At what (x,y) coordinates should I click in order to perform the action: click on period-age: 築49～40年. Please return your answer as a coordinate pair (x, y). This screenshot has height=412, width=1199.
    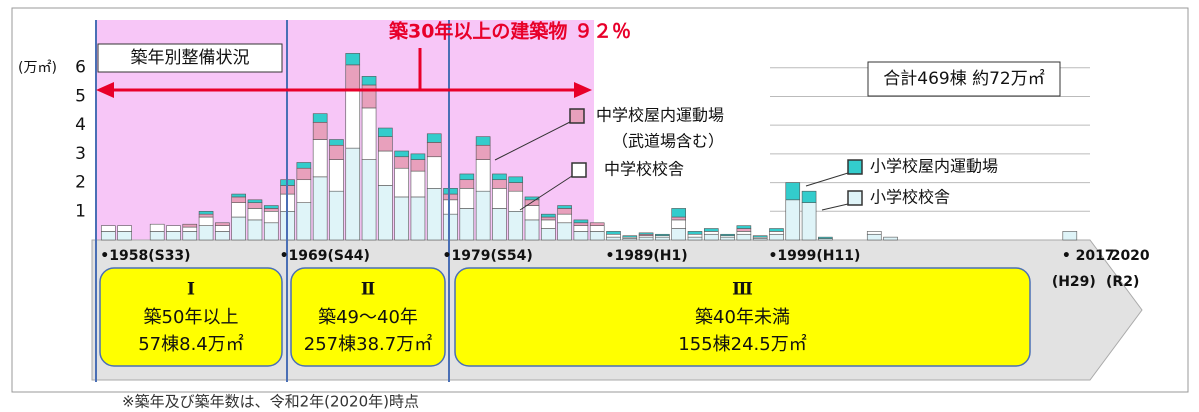
    Looking at the image, I should click on (368, 317).